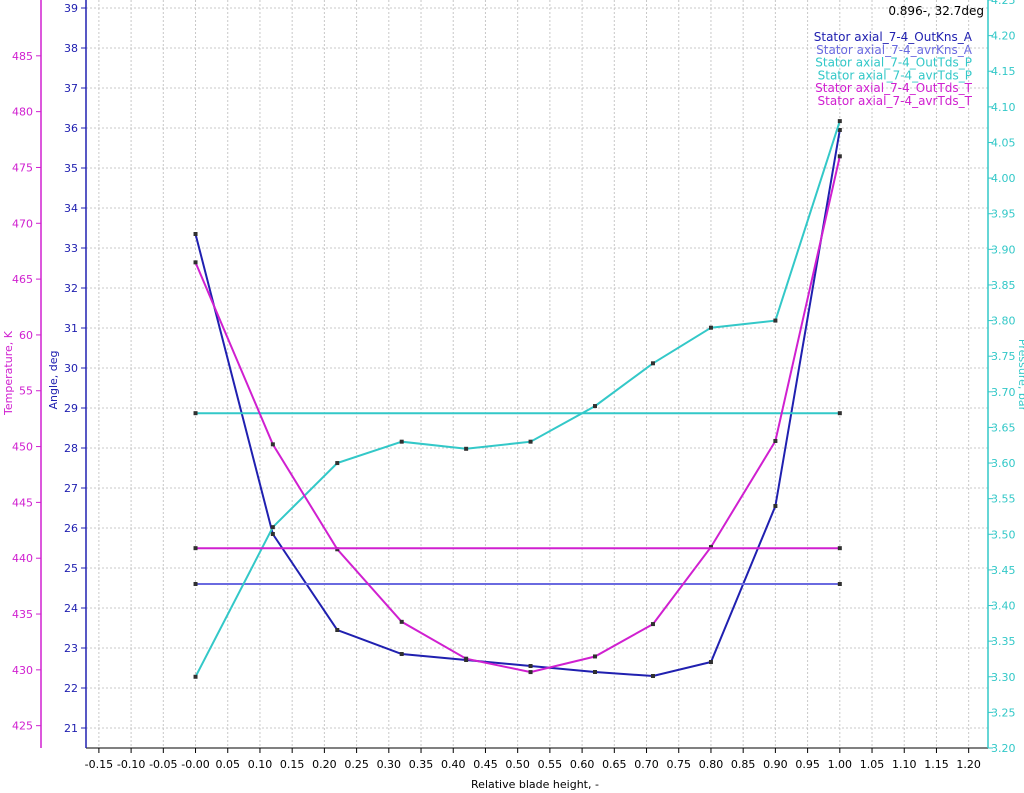  What do you see at coordinates (22, 614) in the screenshot?
I see `temperature-tick-label: 435` at bounding box center [22, 614].